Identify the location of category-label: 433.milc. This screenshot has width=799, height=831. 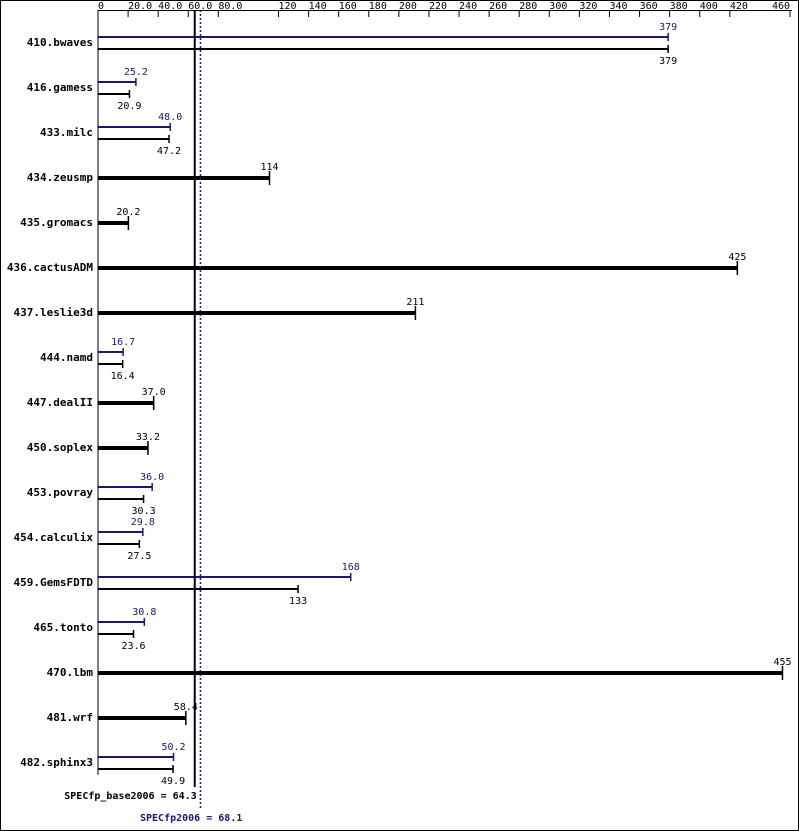
(66, 132).